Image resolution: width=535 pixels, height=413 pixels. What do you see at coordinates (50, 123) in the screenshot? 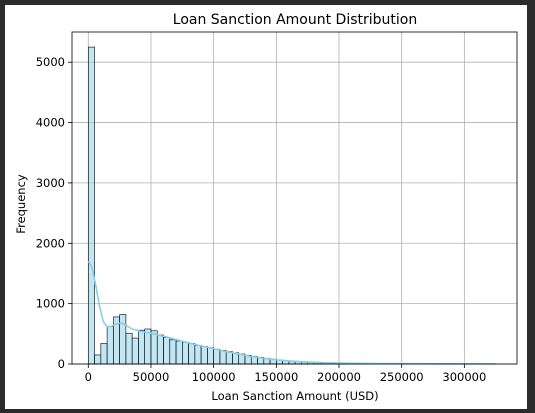
I see `y-tick-label: 4000` at bounding box center [50, 123].